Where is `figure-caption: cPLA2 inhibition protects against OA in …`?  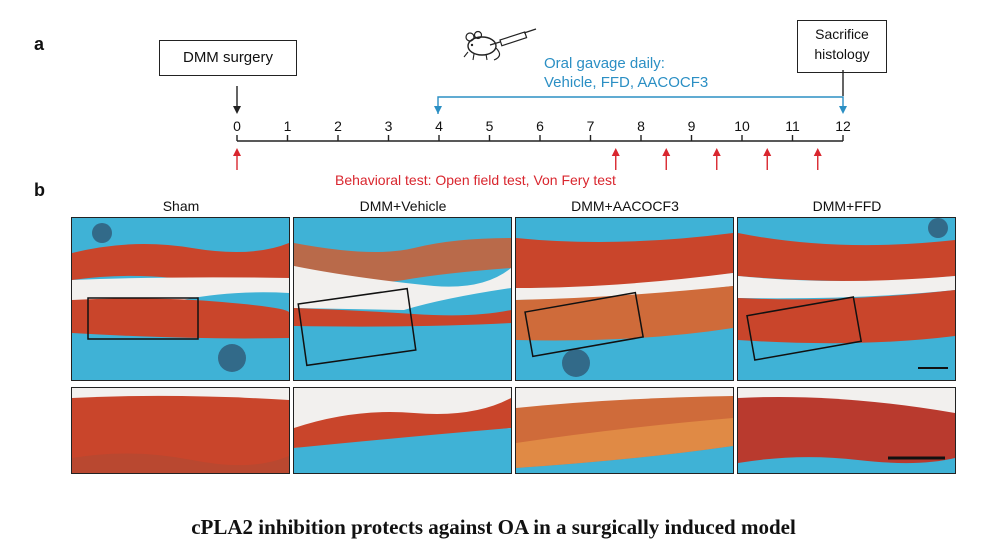
figure-caption: cPLA2 inhibition protects against OA in … is located at coordinates (493, 527).